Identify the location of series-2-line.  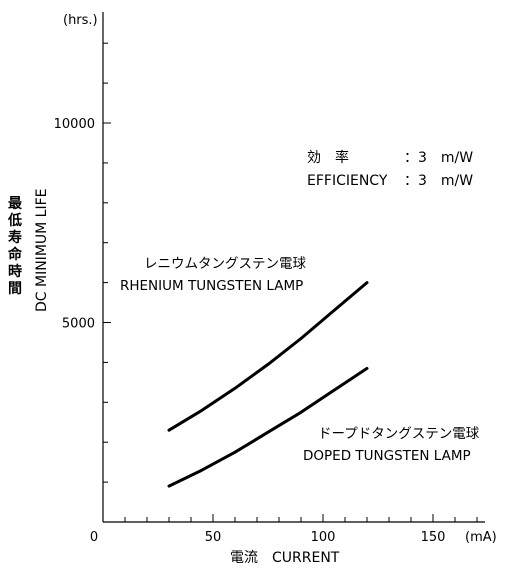
(268, 427).